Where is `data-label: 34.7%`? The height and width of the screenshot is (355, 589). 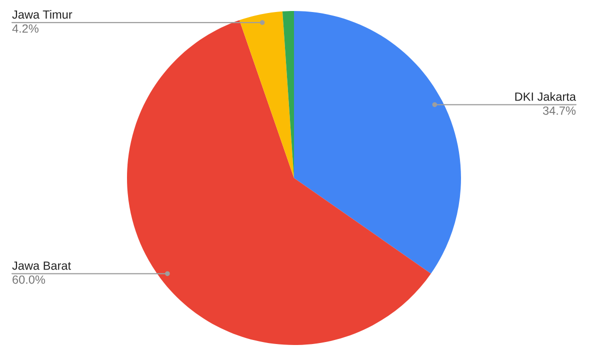 data-label: 34.7% is located at coordinates (559, 110).